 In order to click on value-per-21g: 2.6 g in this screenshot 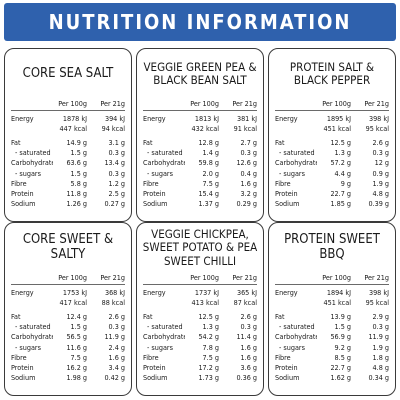, I will do `click(248, 316)`.